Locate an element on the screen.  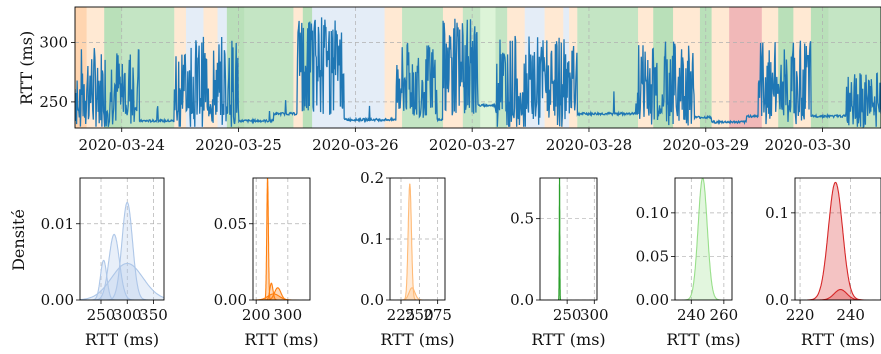
x-tick-label: 2020-03-27 is located at coordinates (472, 145).